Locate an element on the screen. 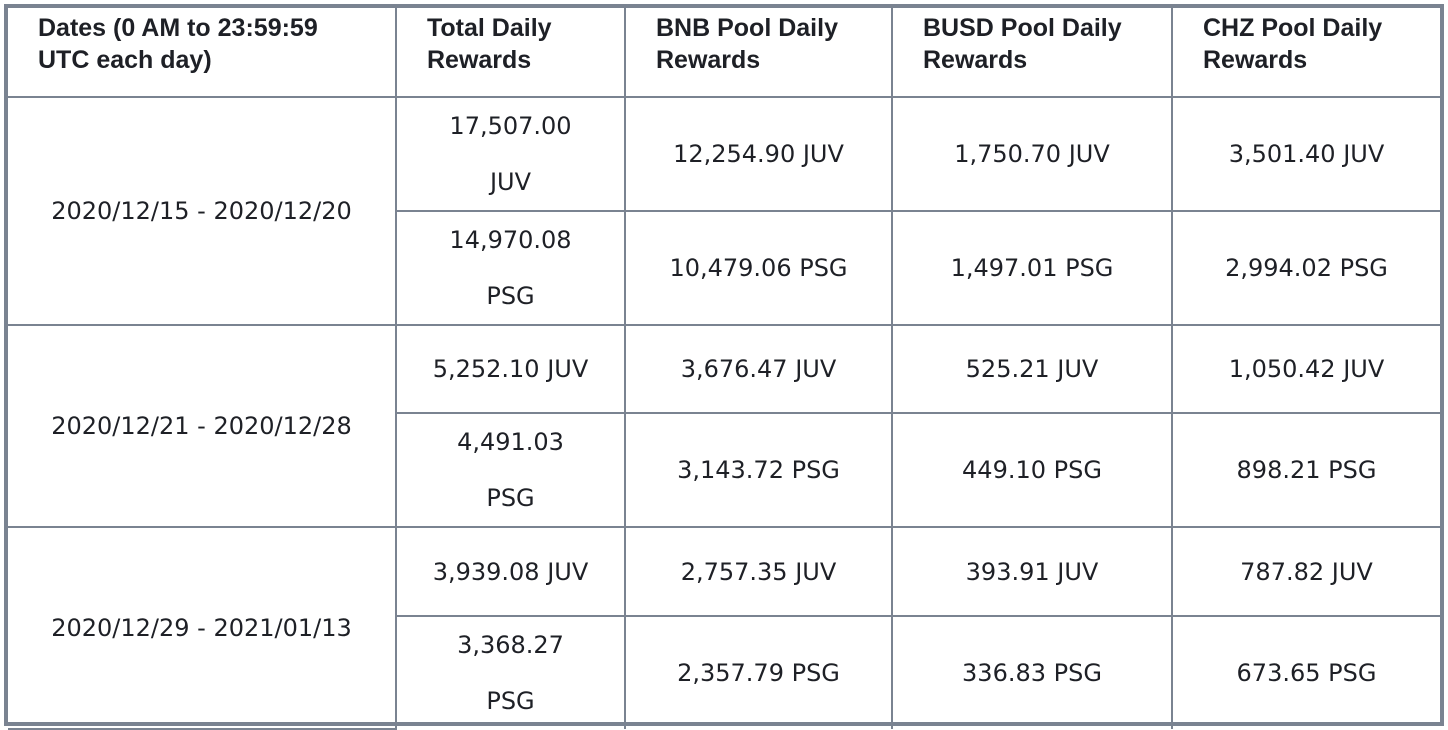 This screenshot has height=730, width=1448. total-rewards-cell: 5,252.10 JUV is located at coordinates (510, 369).